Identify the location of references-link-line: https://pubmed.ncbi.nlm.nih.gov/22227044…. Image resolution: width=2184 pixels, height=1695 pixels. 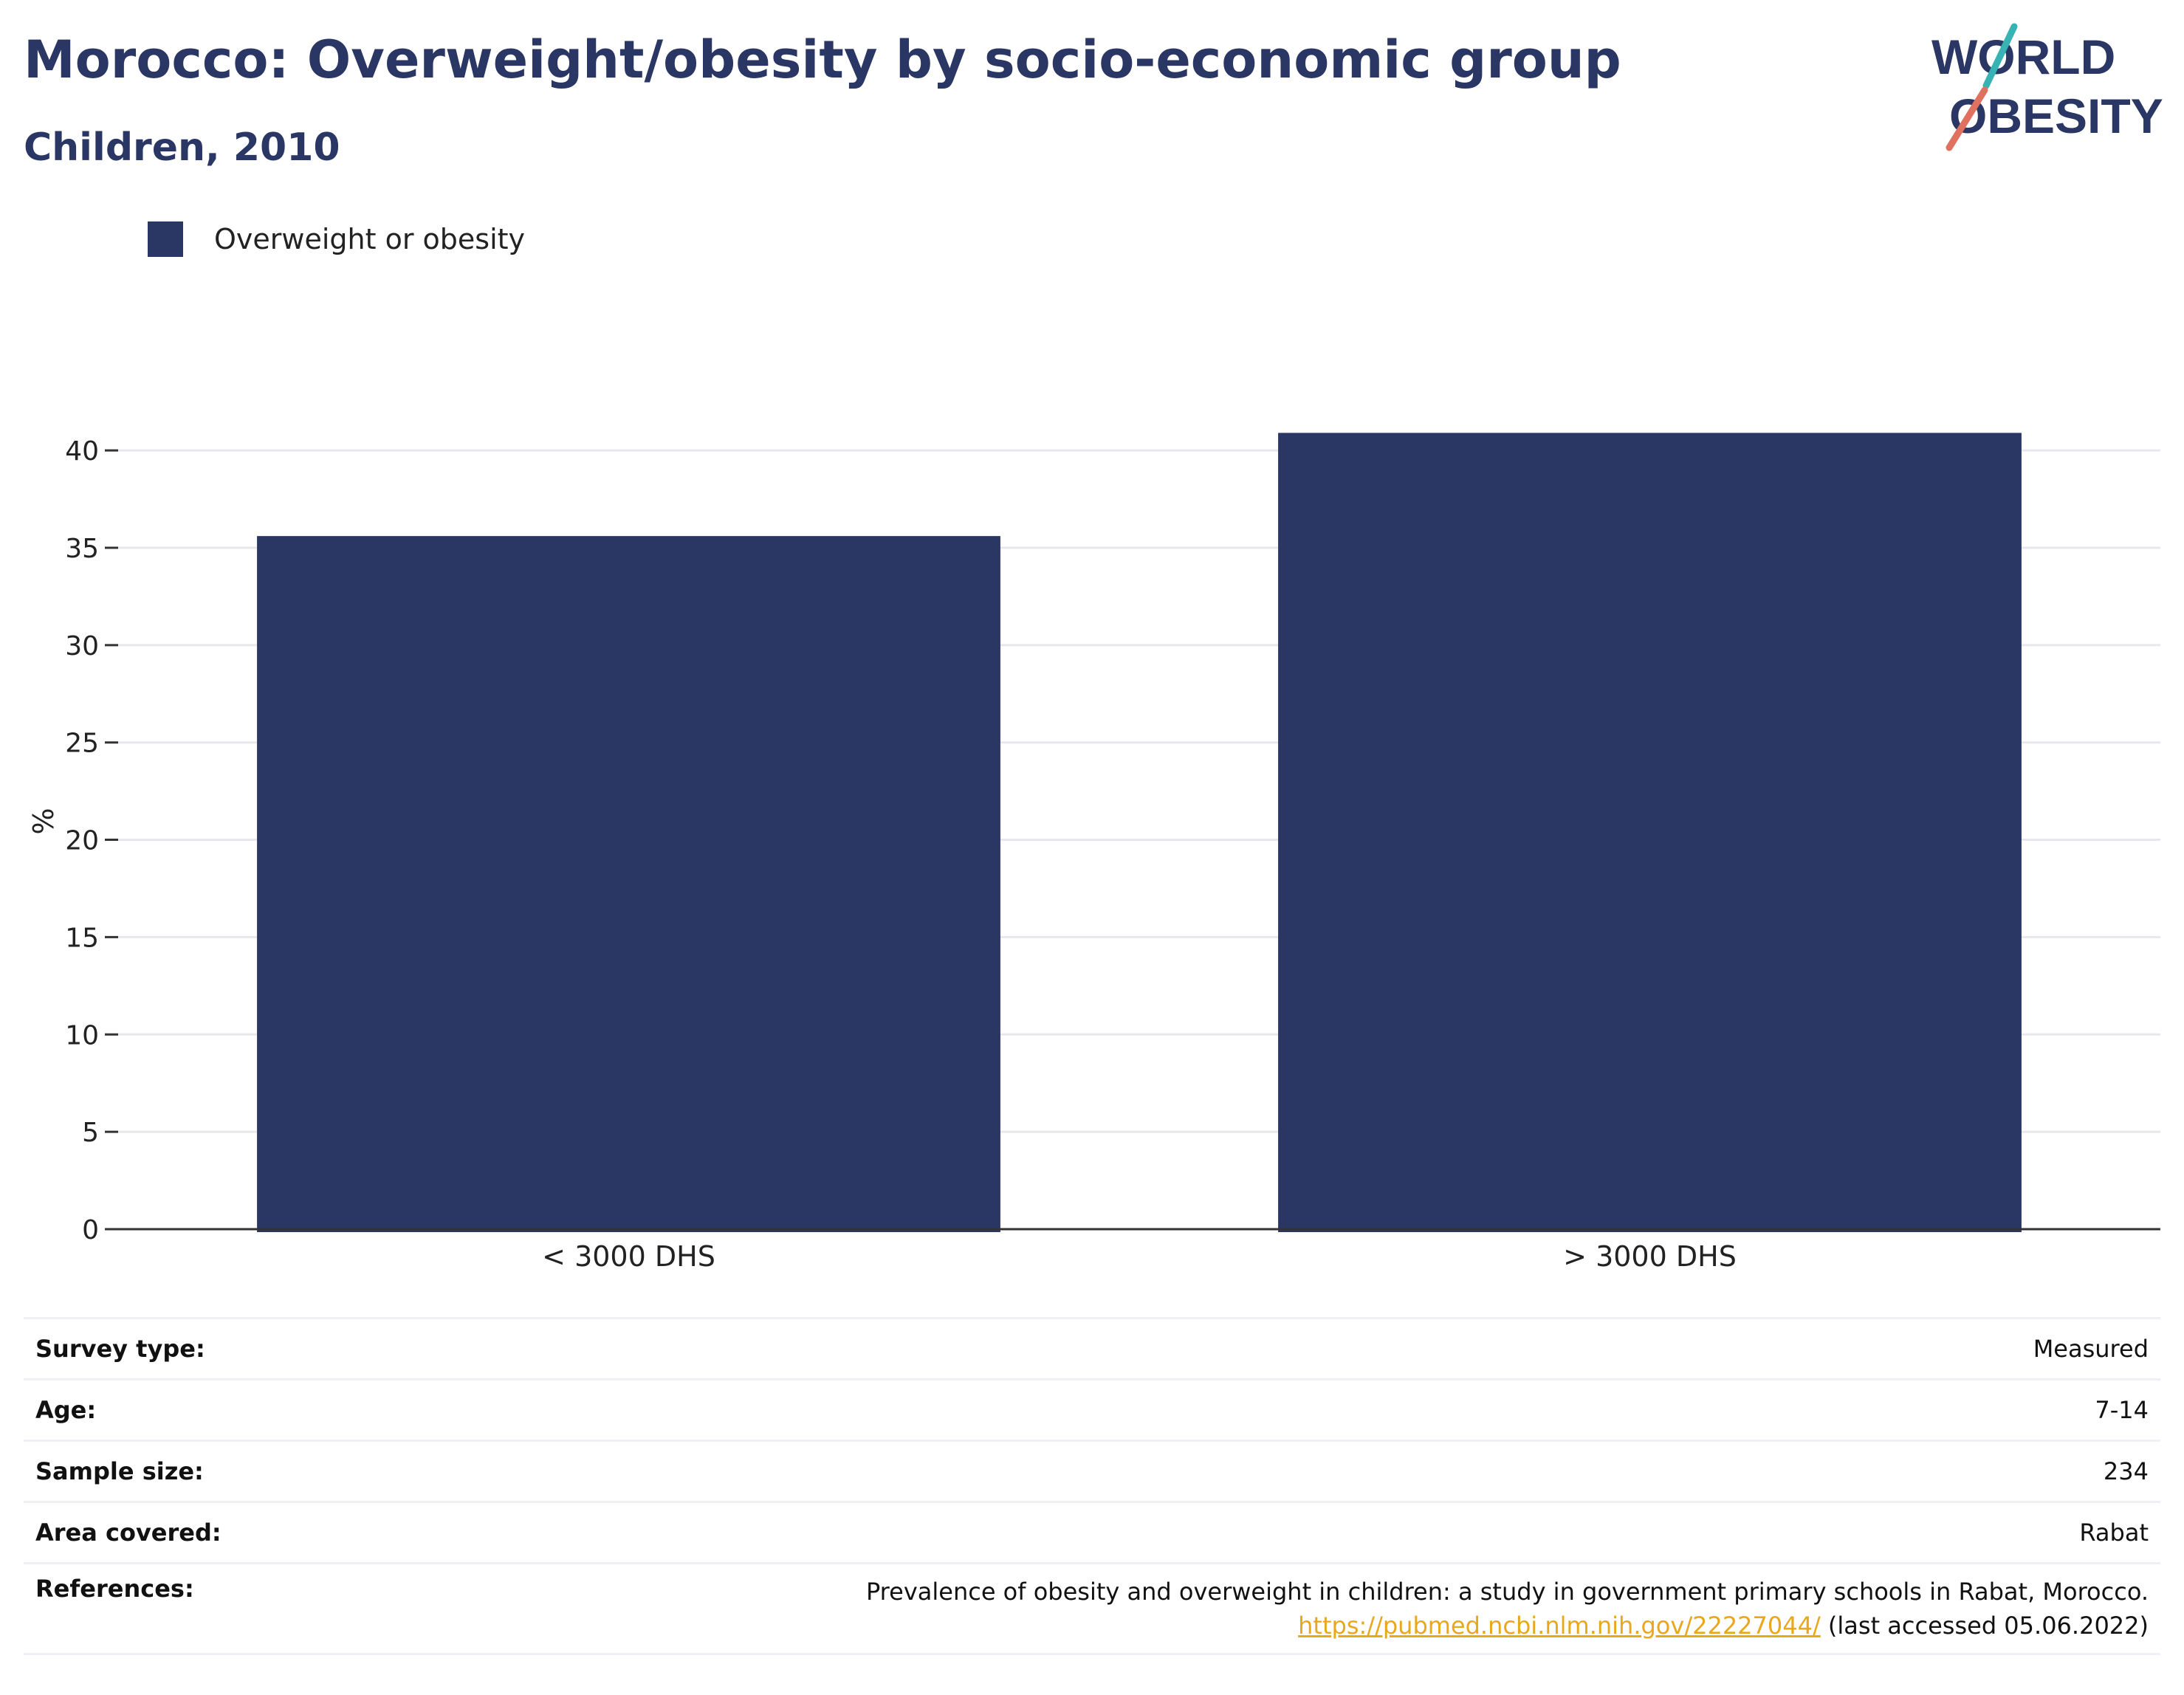
(1240, 1626).